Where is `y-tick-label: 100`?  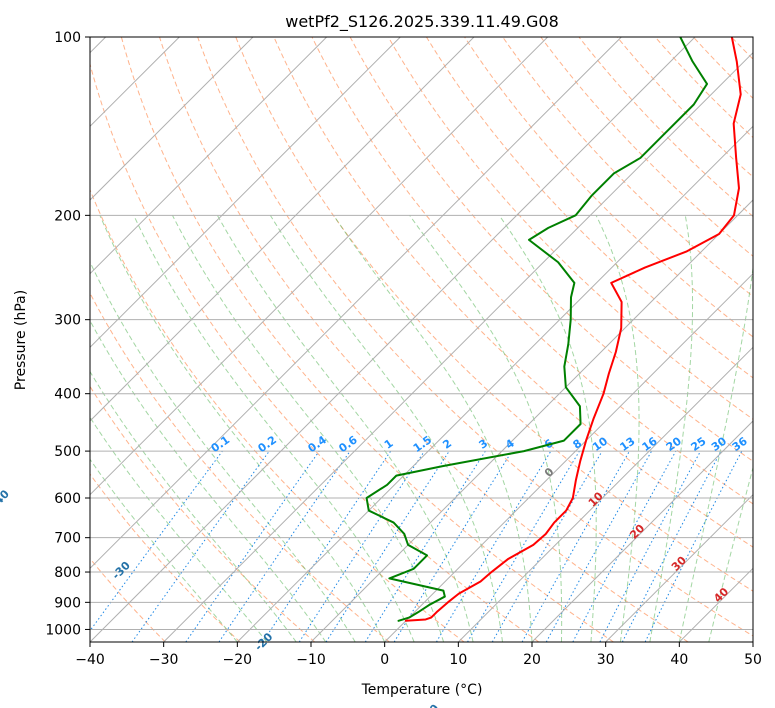
y-tick-label: 100 is located at coordinates (67, 38).